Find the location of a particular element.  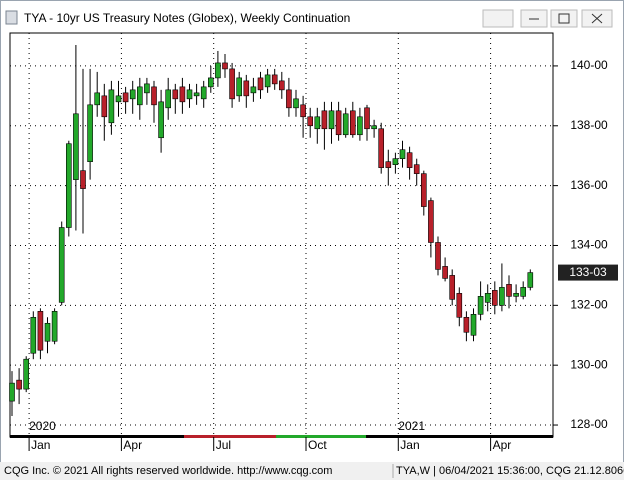

y-tick-label: 132-00 is located at coordinates (589, 304).